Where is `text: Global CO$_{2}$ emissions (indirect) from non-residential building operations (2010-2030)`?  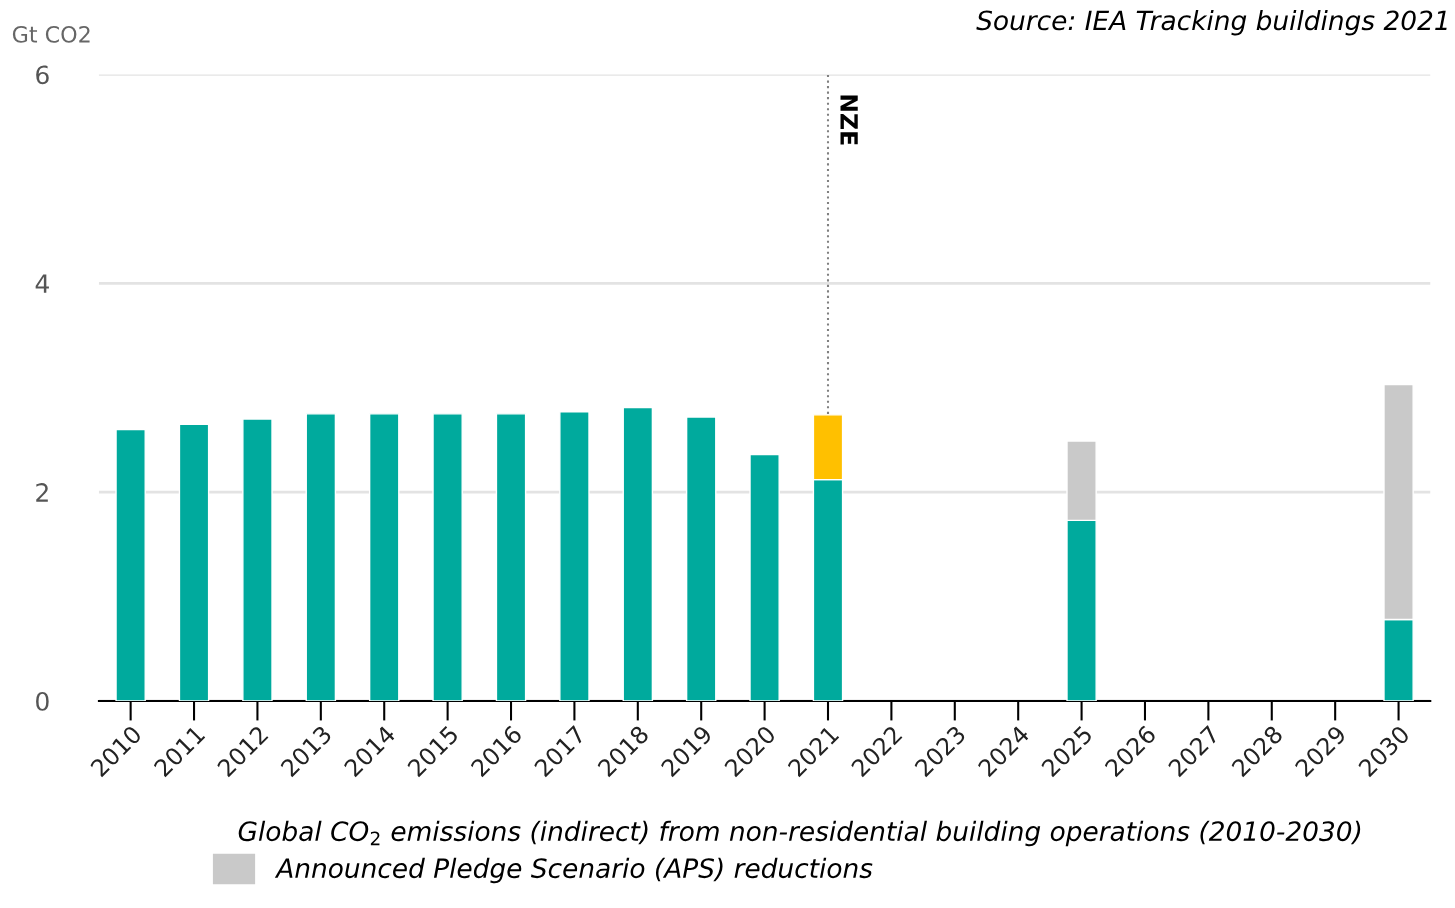
text: Global CO$_{2}$ emissions (indirect) from non-residential building operations (2010-2030) is located at coordinates (799, 833).